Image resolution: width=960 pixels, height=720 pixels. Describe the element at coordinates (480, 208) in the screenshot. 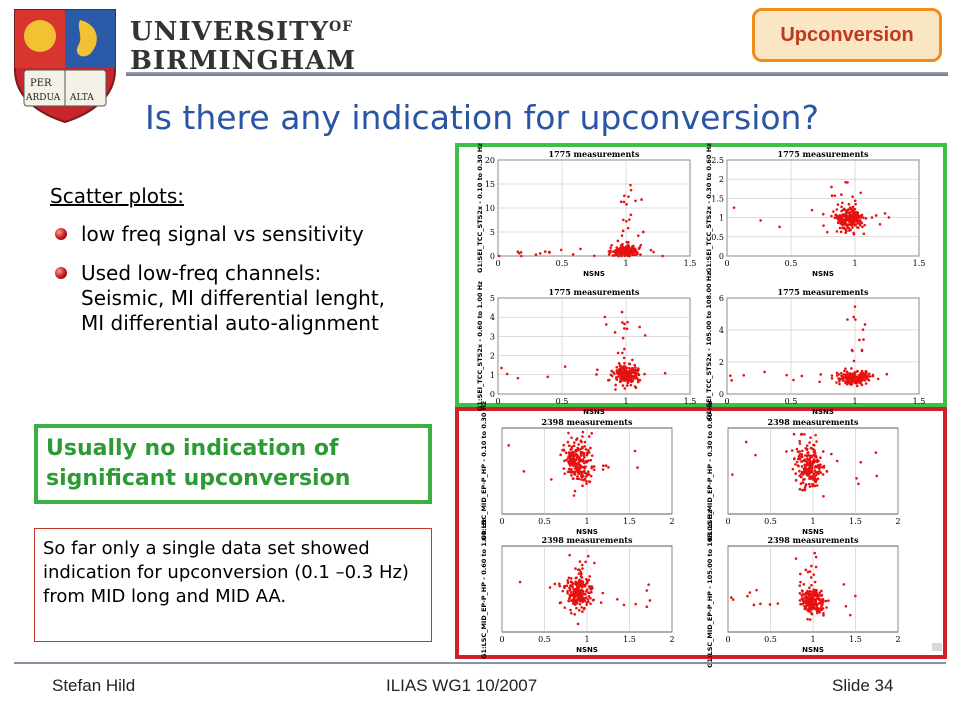

I see `y-axis-label: G1:SEI_TCC_STS2x - 0.10 to 0.30 Hz` at that location.